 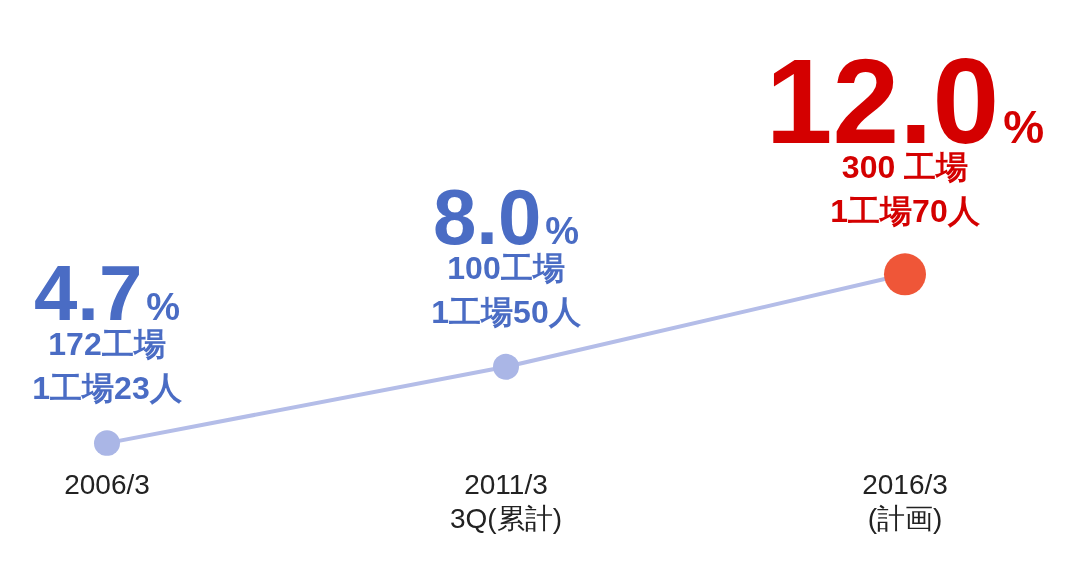 I want to click on x-tick-label: 2016/3 (計画), so click(x=905, y=501).